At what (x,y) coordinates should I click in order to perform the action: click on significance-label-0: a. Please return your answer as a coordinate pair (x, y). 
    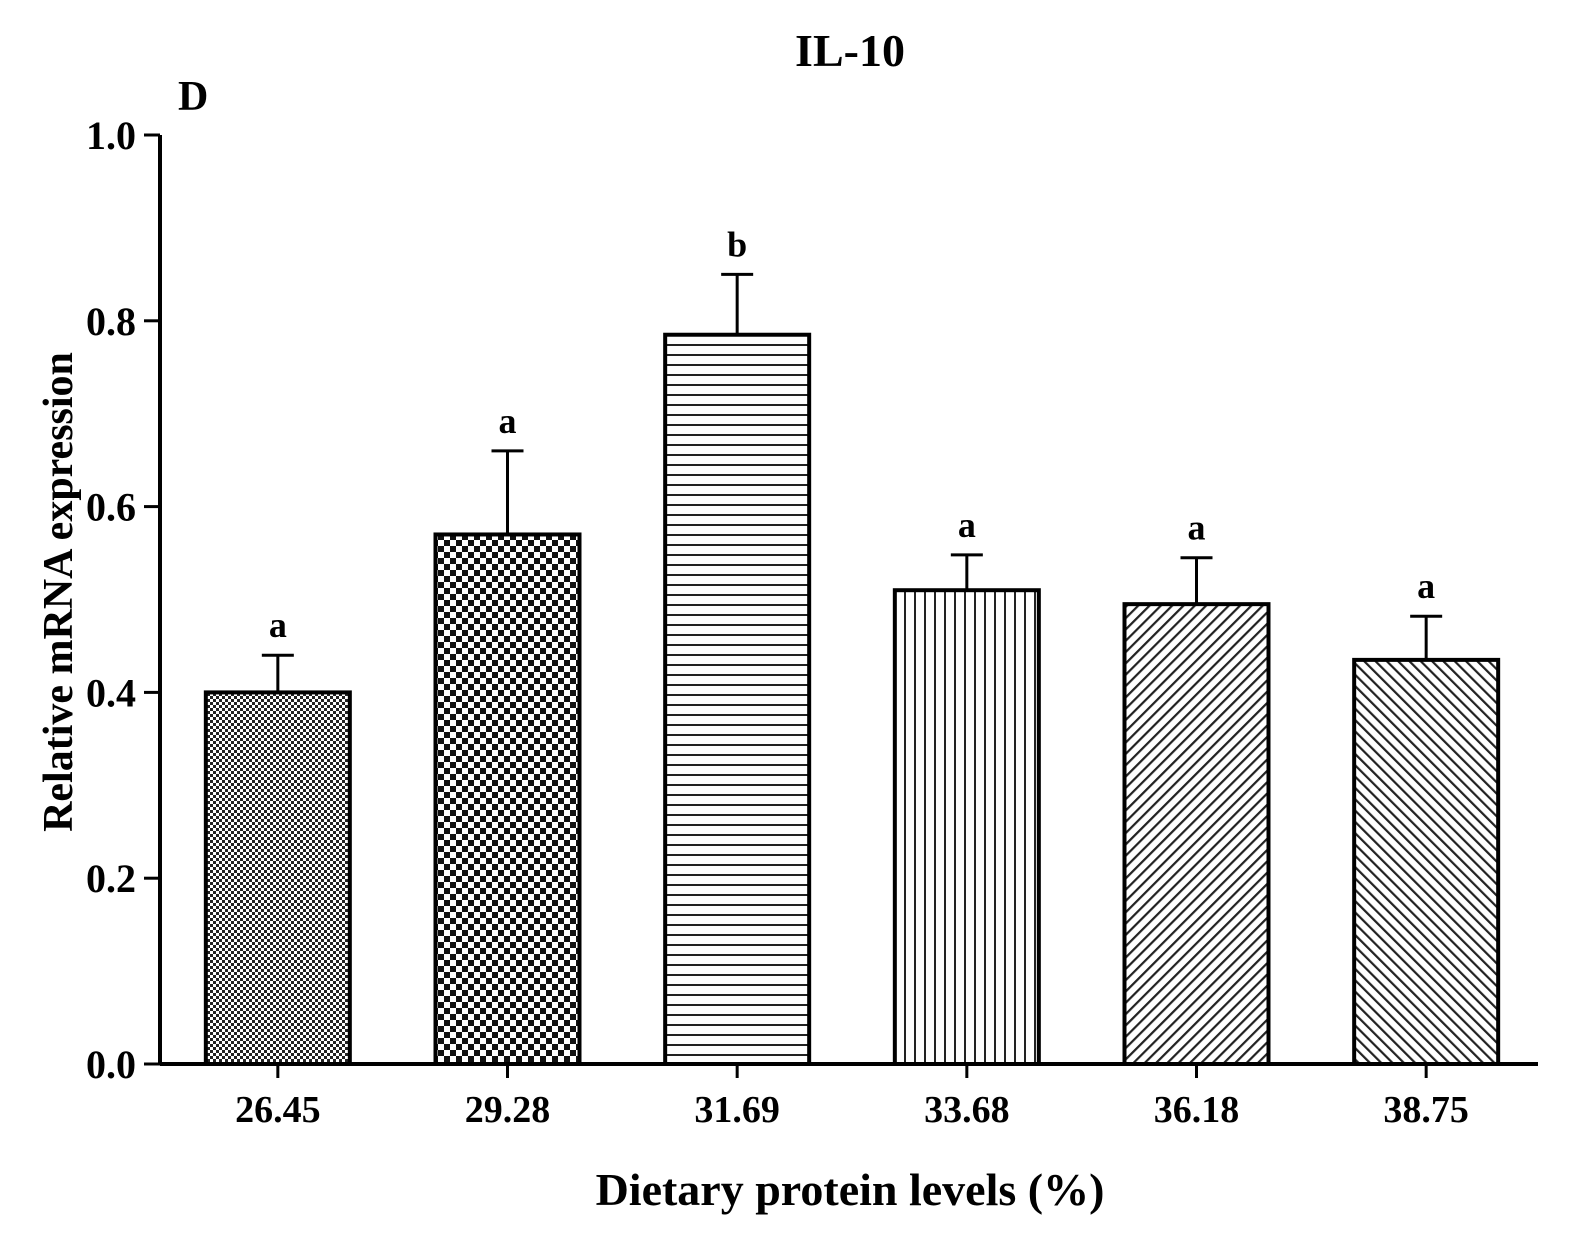
    Looking at the image, I should click on (278, 625).